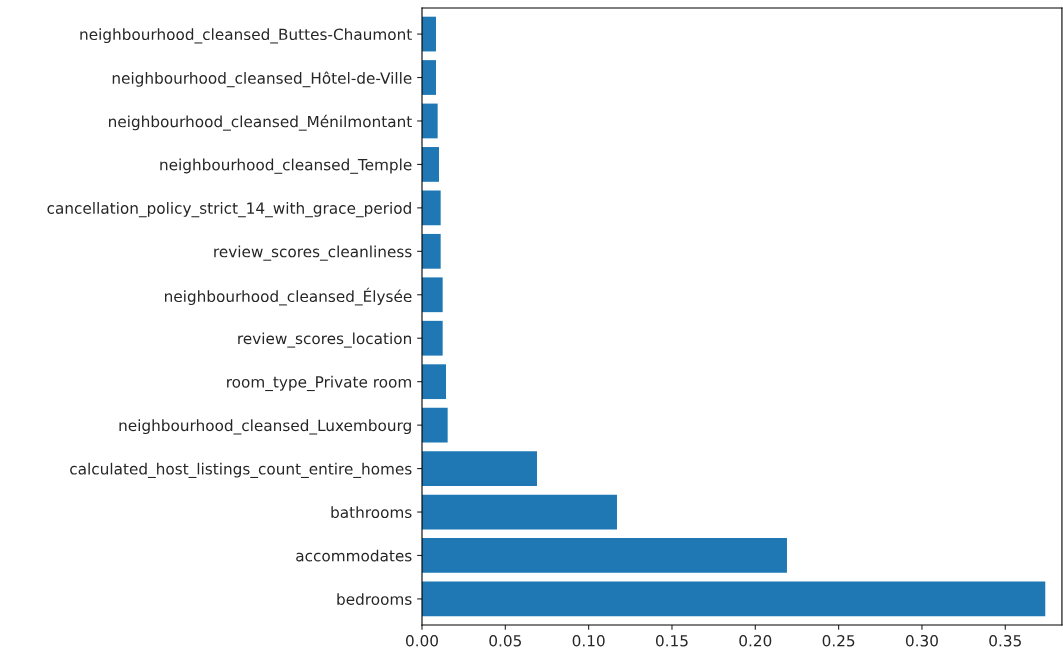 This screenshot has height=672, width=1063. What do you see at coordinates (371, 512) in the screenshot?
I see `y-tick-label: bathrooms` at bounding box center [371, 512].